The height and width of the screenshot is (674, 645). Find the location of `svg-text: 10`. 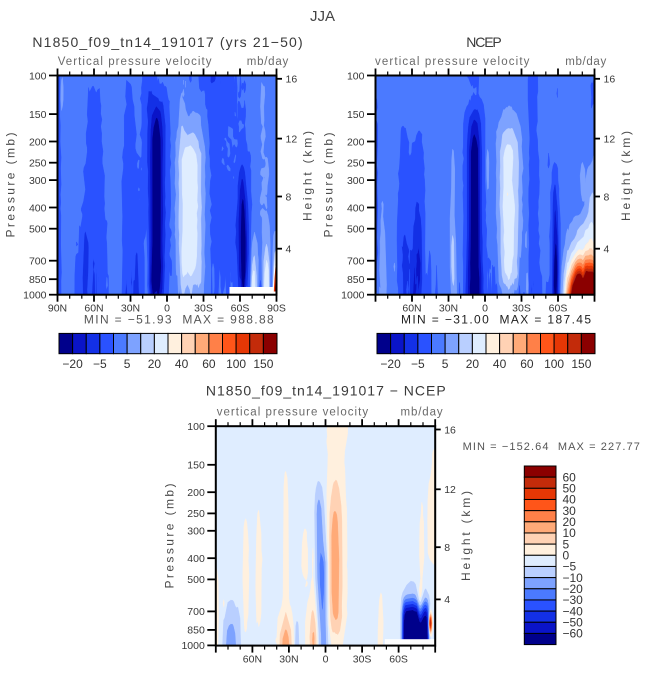

svg-text: 10 is located at coordinates (570, 533).